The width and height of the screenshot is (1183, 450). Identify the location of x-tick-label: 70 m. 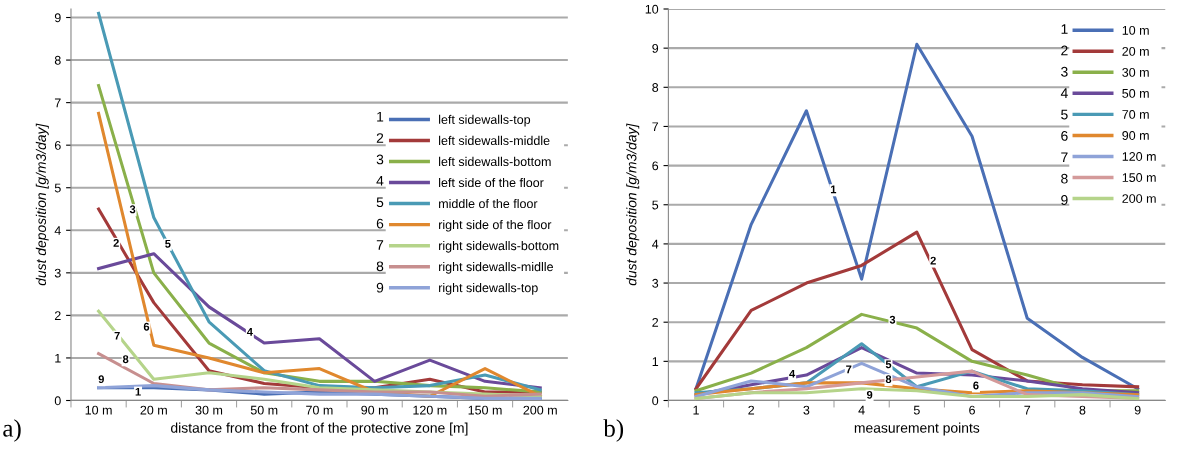
(319, 410).